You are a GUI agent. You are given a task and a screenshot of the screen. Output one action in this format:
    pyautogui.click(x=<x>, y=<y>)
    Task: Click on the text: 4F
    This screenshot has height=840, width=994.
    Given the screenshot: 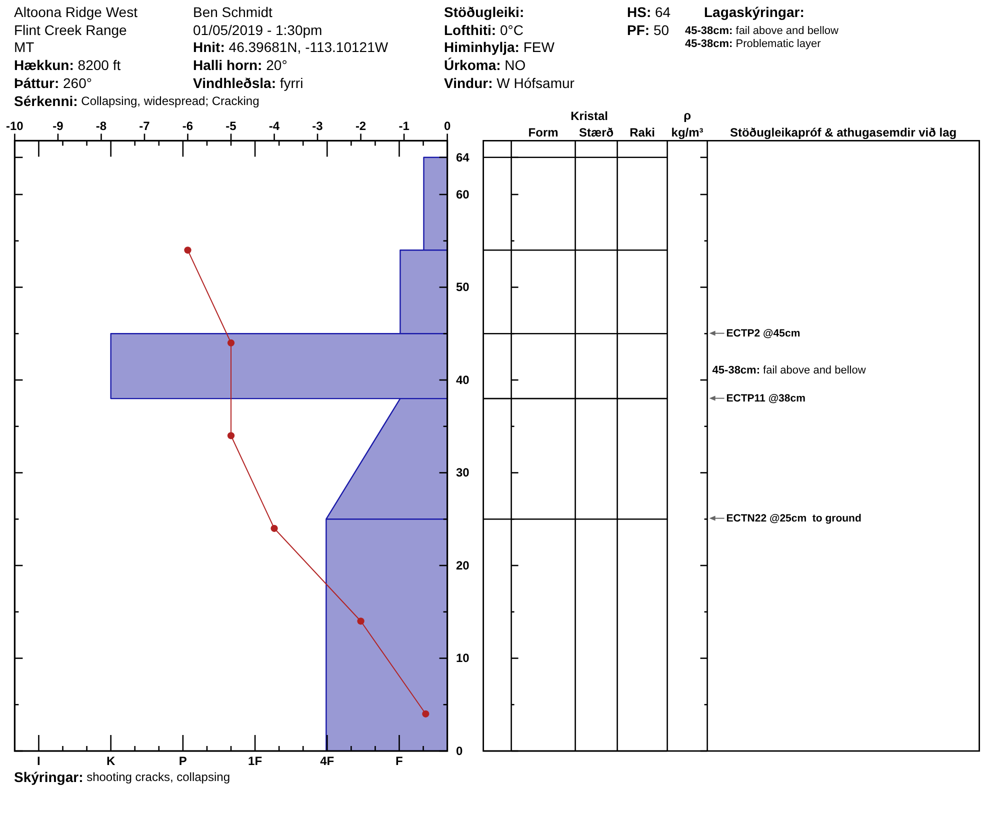 What is the action you would take?
    pyautogui.click(x=327, y=761)
    